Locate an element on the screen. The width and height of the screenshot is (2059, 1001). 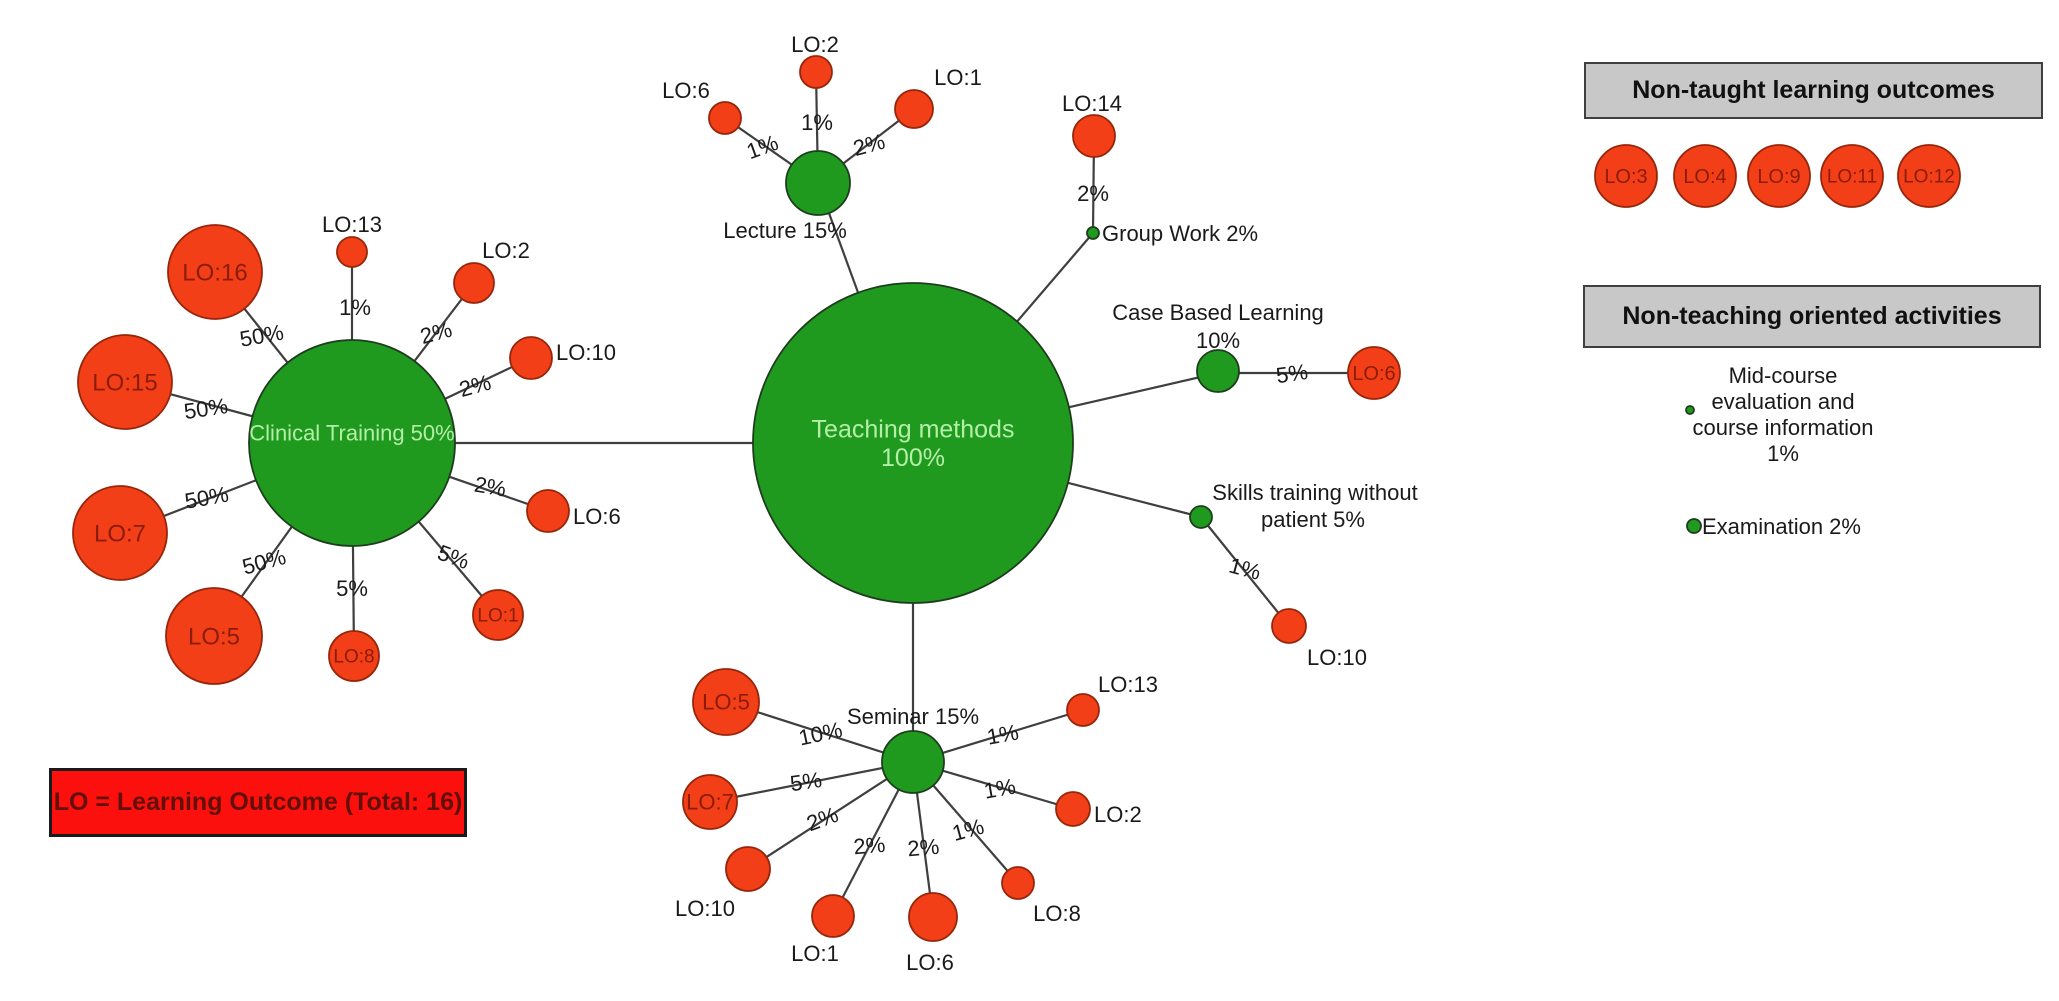
legend-midcourse-line4: 1% is located at coordinates (1783, 453).